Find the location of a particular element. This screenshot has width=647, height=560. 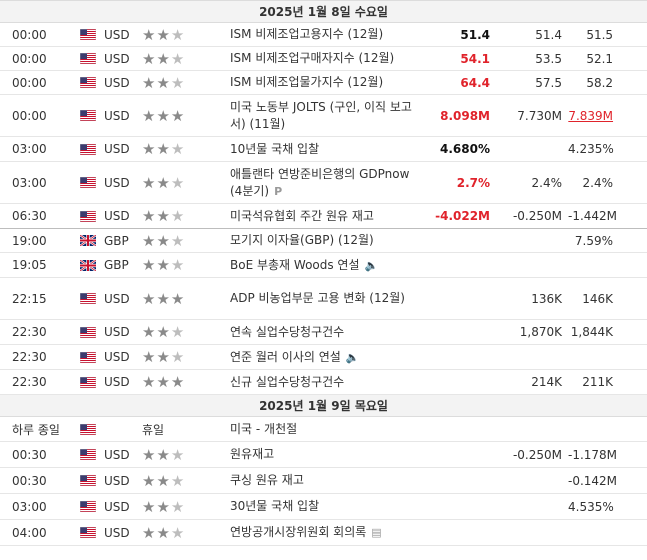

event-name-cell: ISM 비제조업고용지수 (12월) is located at coordinates (323, 34).